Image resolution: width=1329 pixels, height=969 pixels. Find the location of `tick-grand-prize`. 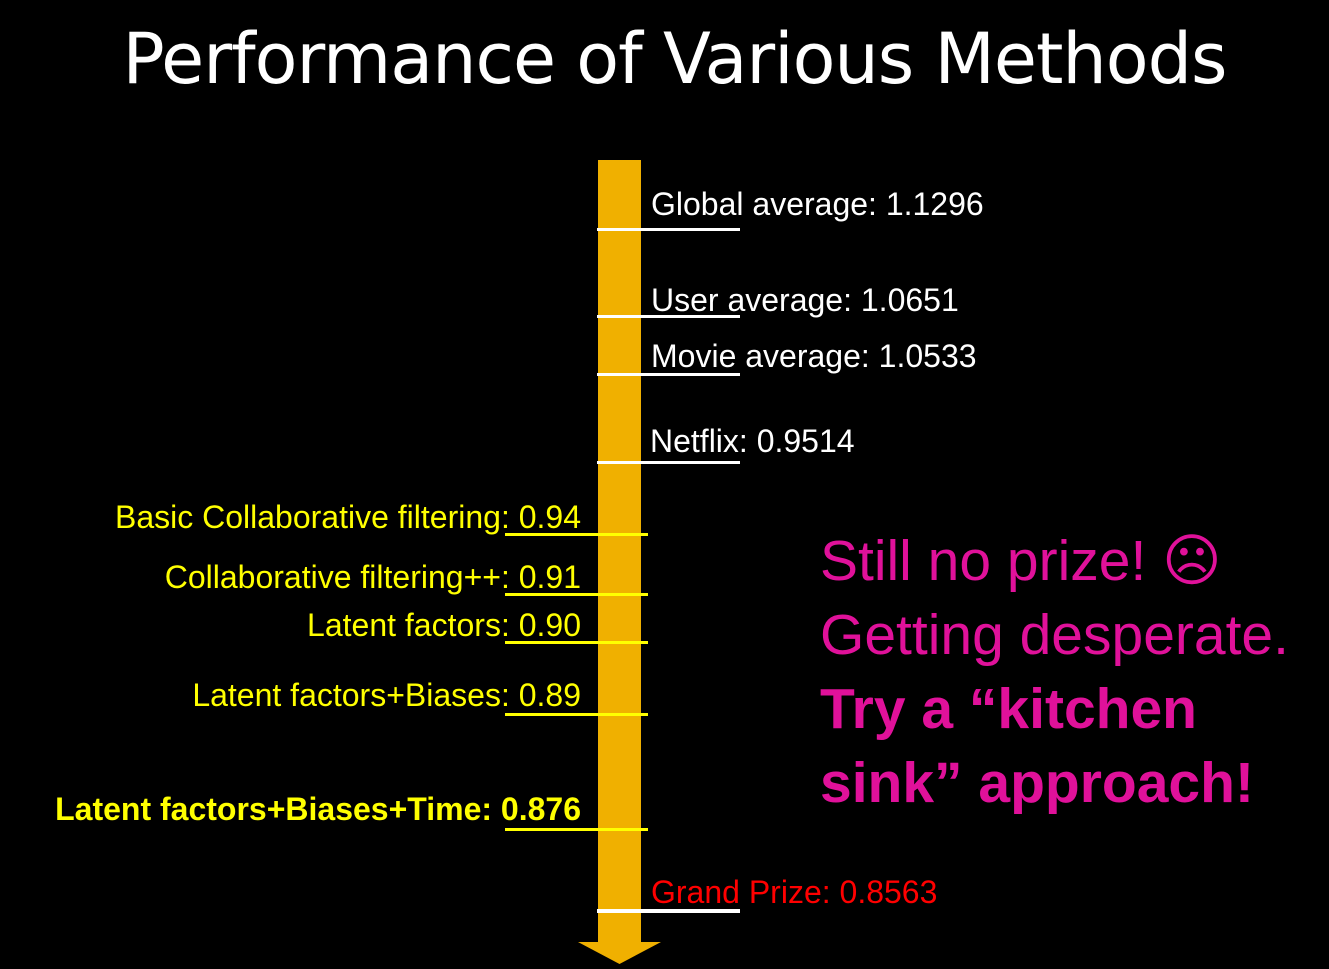

tick-grand-prize is located at coordinates (668, 911).